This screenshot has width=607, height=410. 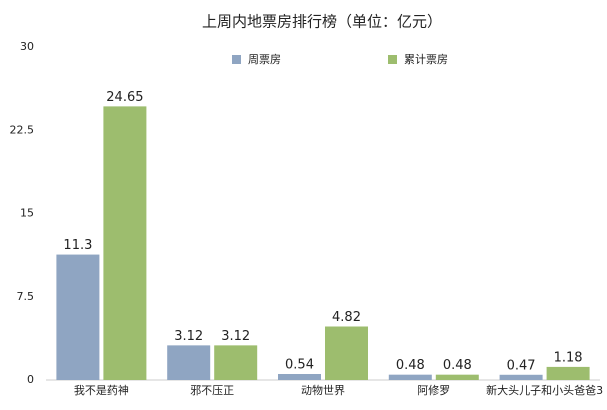 What do you see at coordinates (568, 357) in the screenshot?
I see `data-label: 1.18` at bounding box center [568, 357].